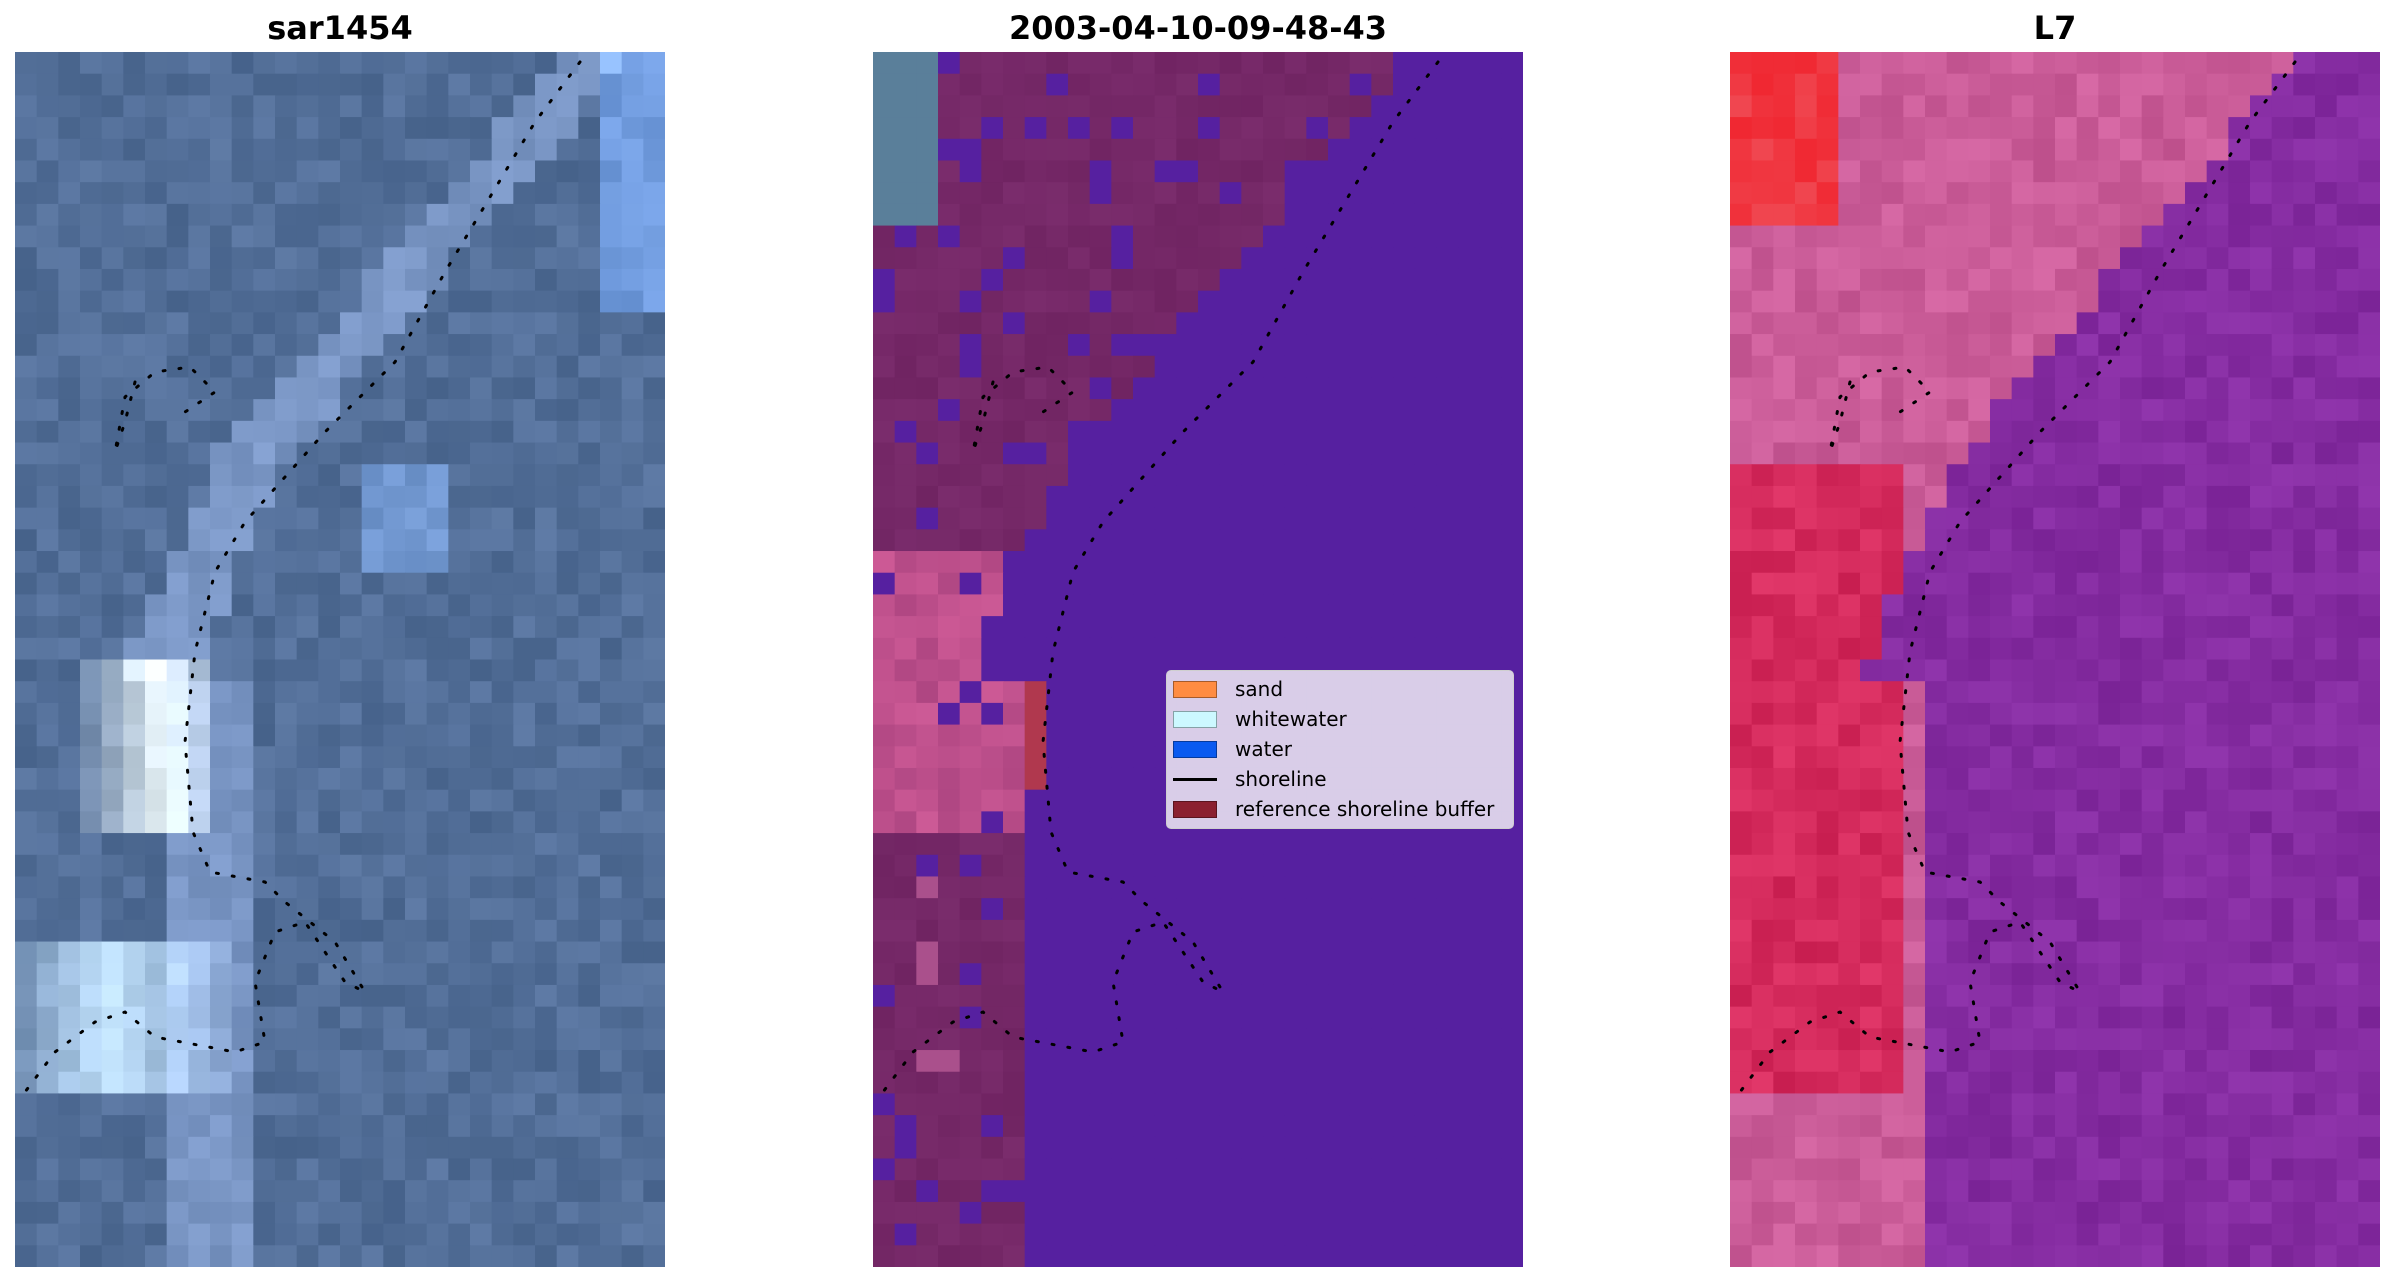  What do you see at coordinates (340, 28) in the screenshot?
I see `panel-title-sar: sar1454` at bounding box center [340, 28].